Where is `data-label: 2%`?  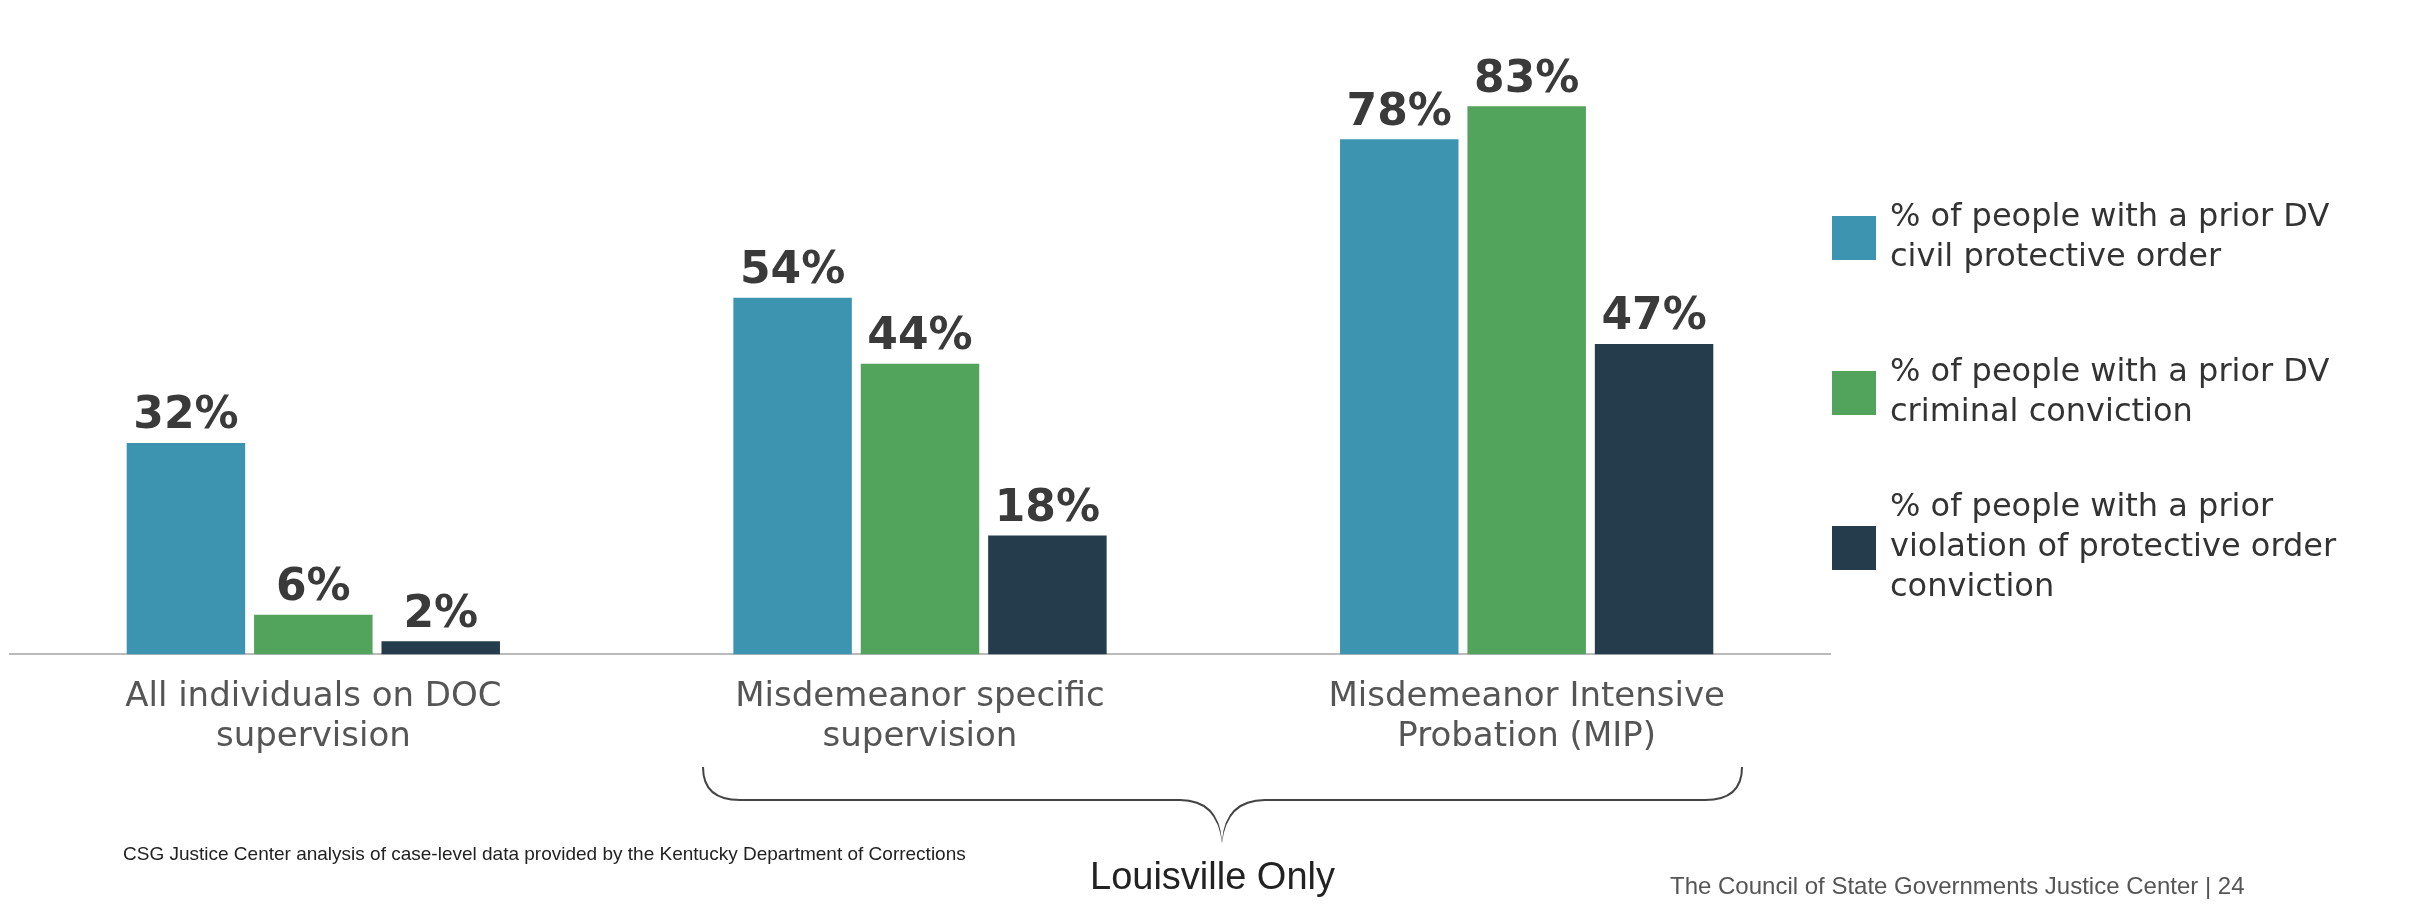 data-label: 2% is located at coordinates (441, 611).